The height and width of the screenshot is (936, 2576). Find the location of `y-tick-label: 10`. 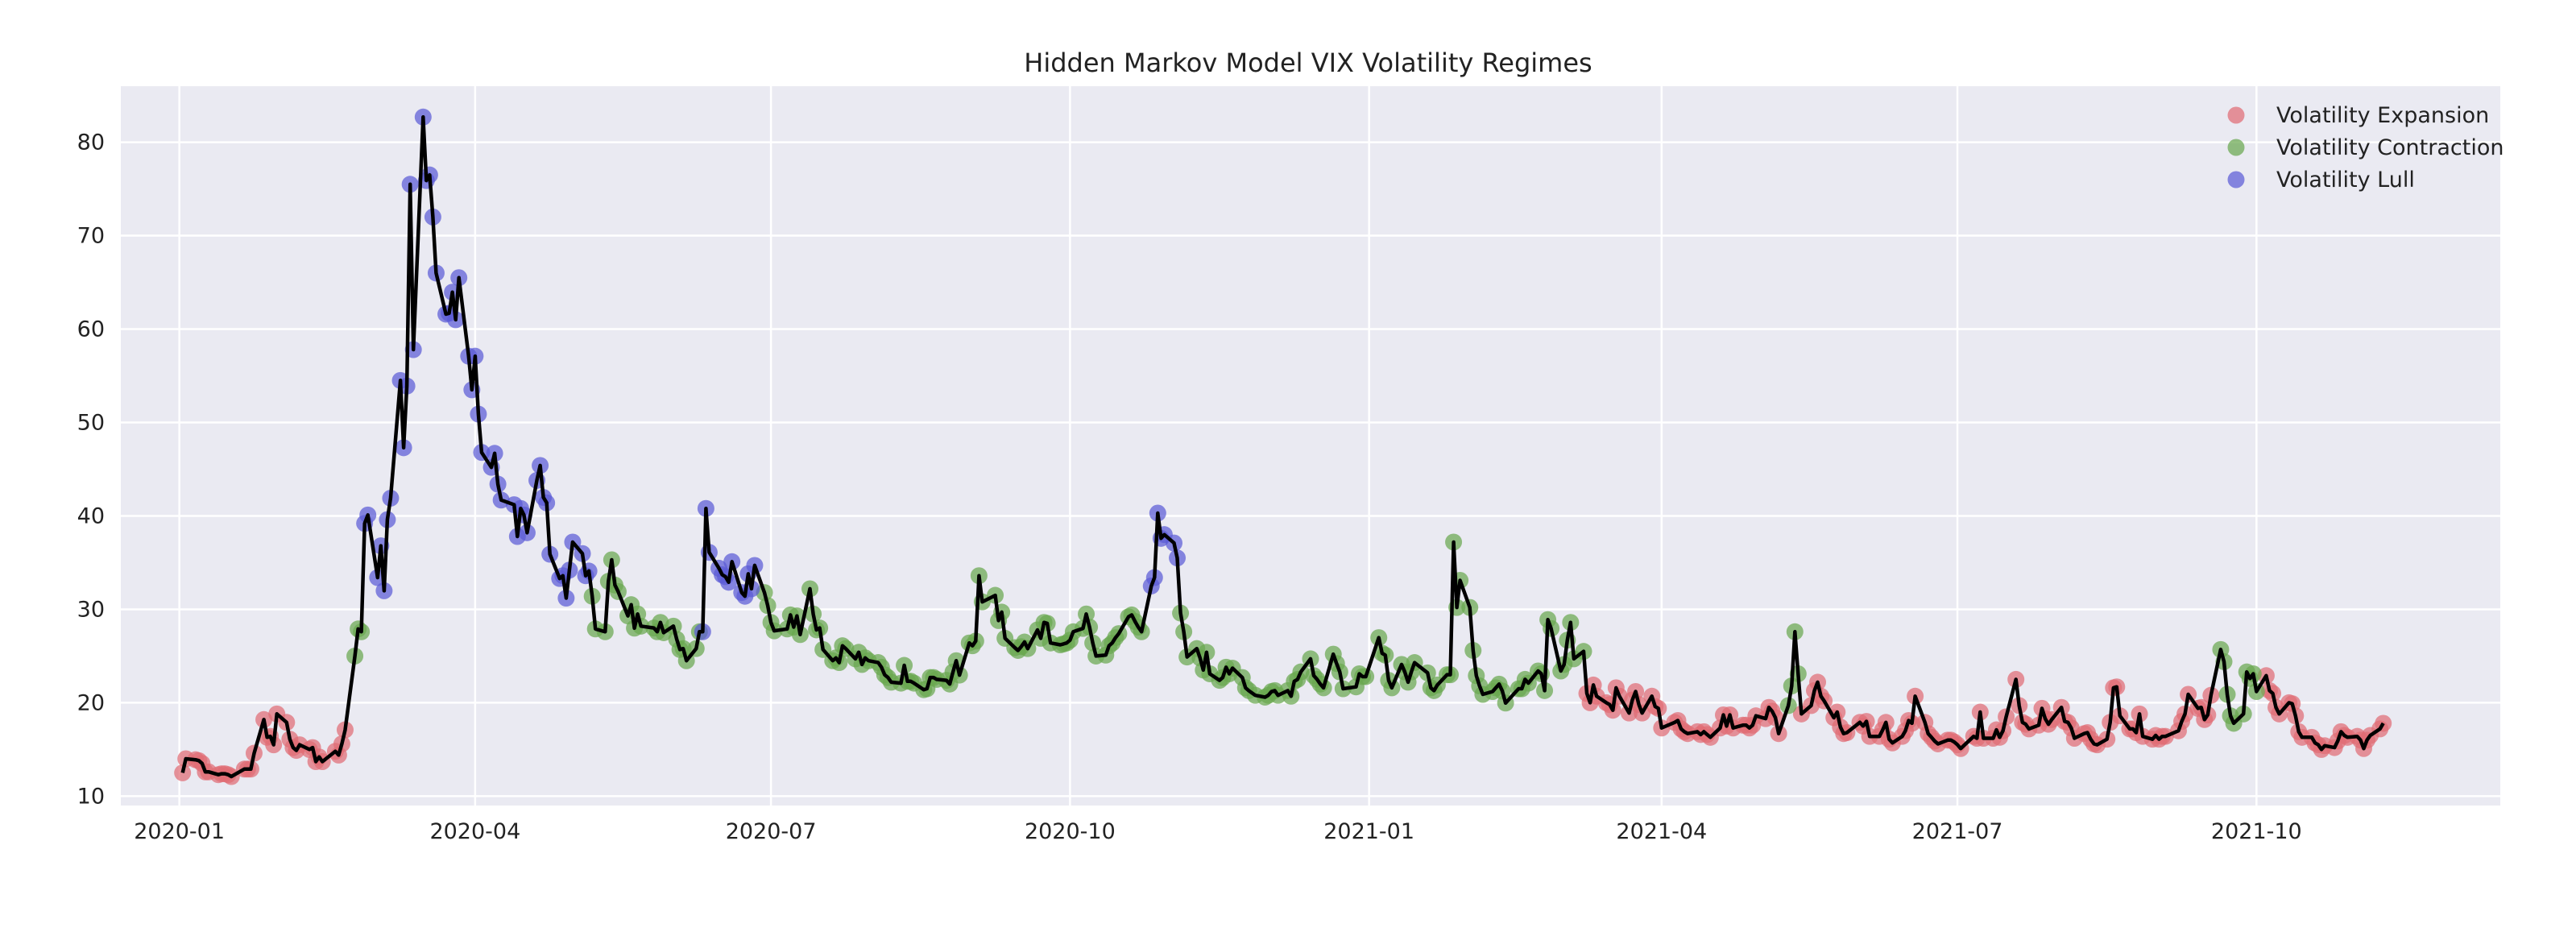

y-tick-label: 10 is located at coordinates (91, 796).